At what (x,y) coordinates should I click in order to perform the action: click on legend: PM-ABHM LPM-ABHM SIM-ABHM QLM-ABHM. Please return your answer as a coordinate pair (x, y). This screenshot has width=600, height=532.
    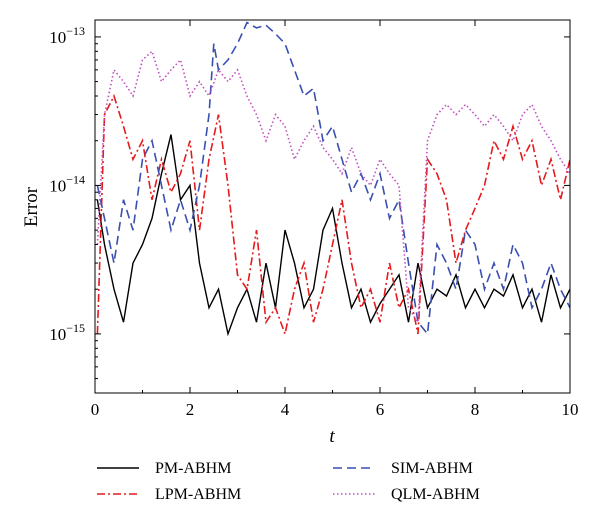
    Looking at the image, I should click on (288, 481).